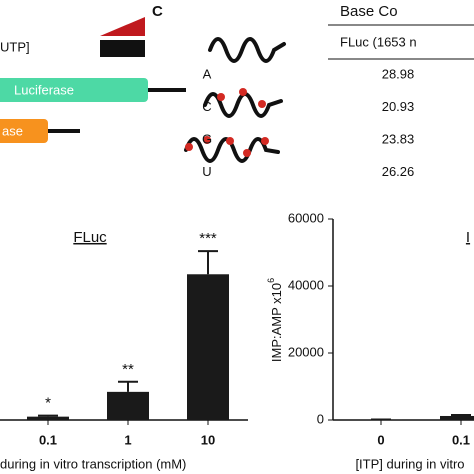 The width and height of the screenshot is (474, 474). I want to click on table-header: Base Co, so click(369, 11).